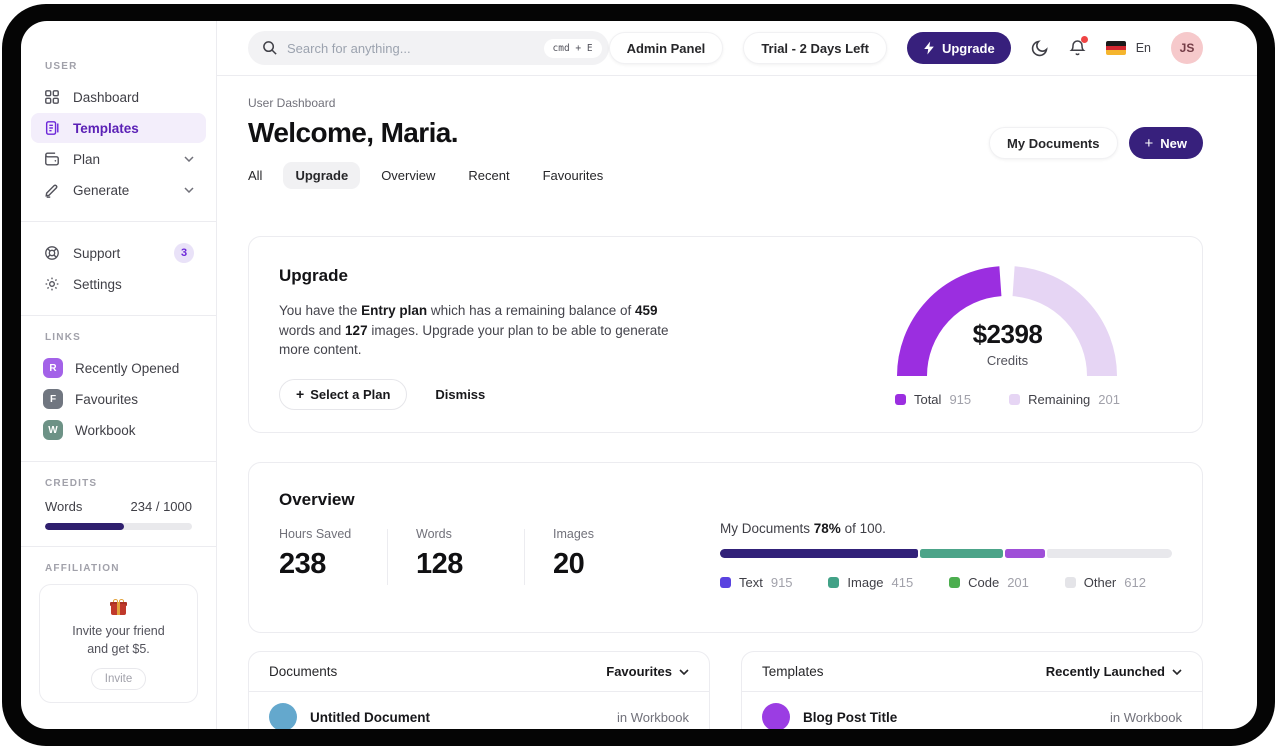 This screenshot has width=1277, height=750. I want to click on template-list-item: Blog Post Title in Workbook, so click(972, 710).